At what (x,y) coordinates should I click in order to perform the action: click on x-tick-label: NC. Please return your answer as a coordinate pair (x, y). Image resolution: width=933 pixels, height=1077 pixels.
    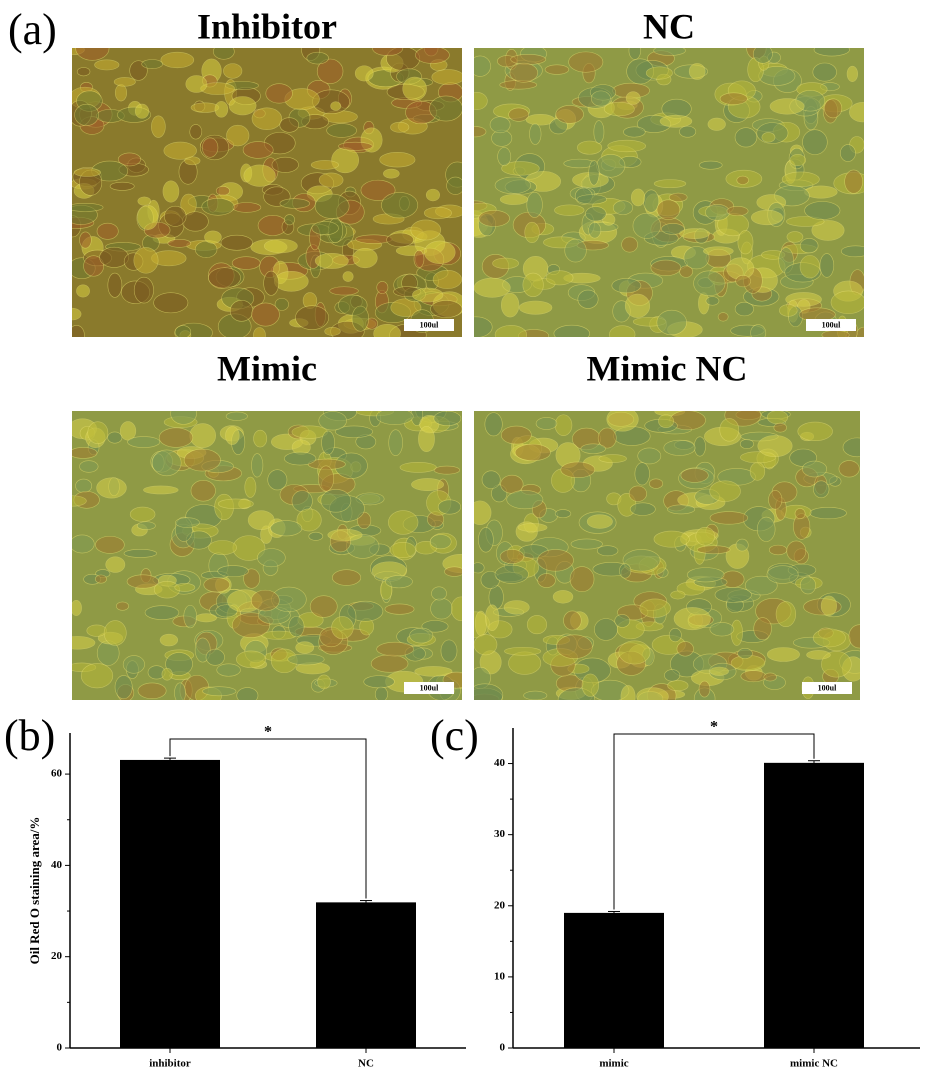
    Looking at the image, I should click on (366, 1064).